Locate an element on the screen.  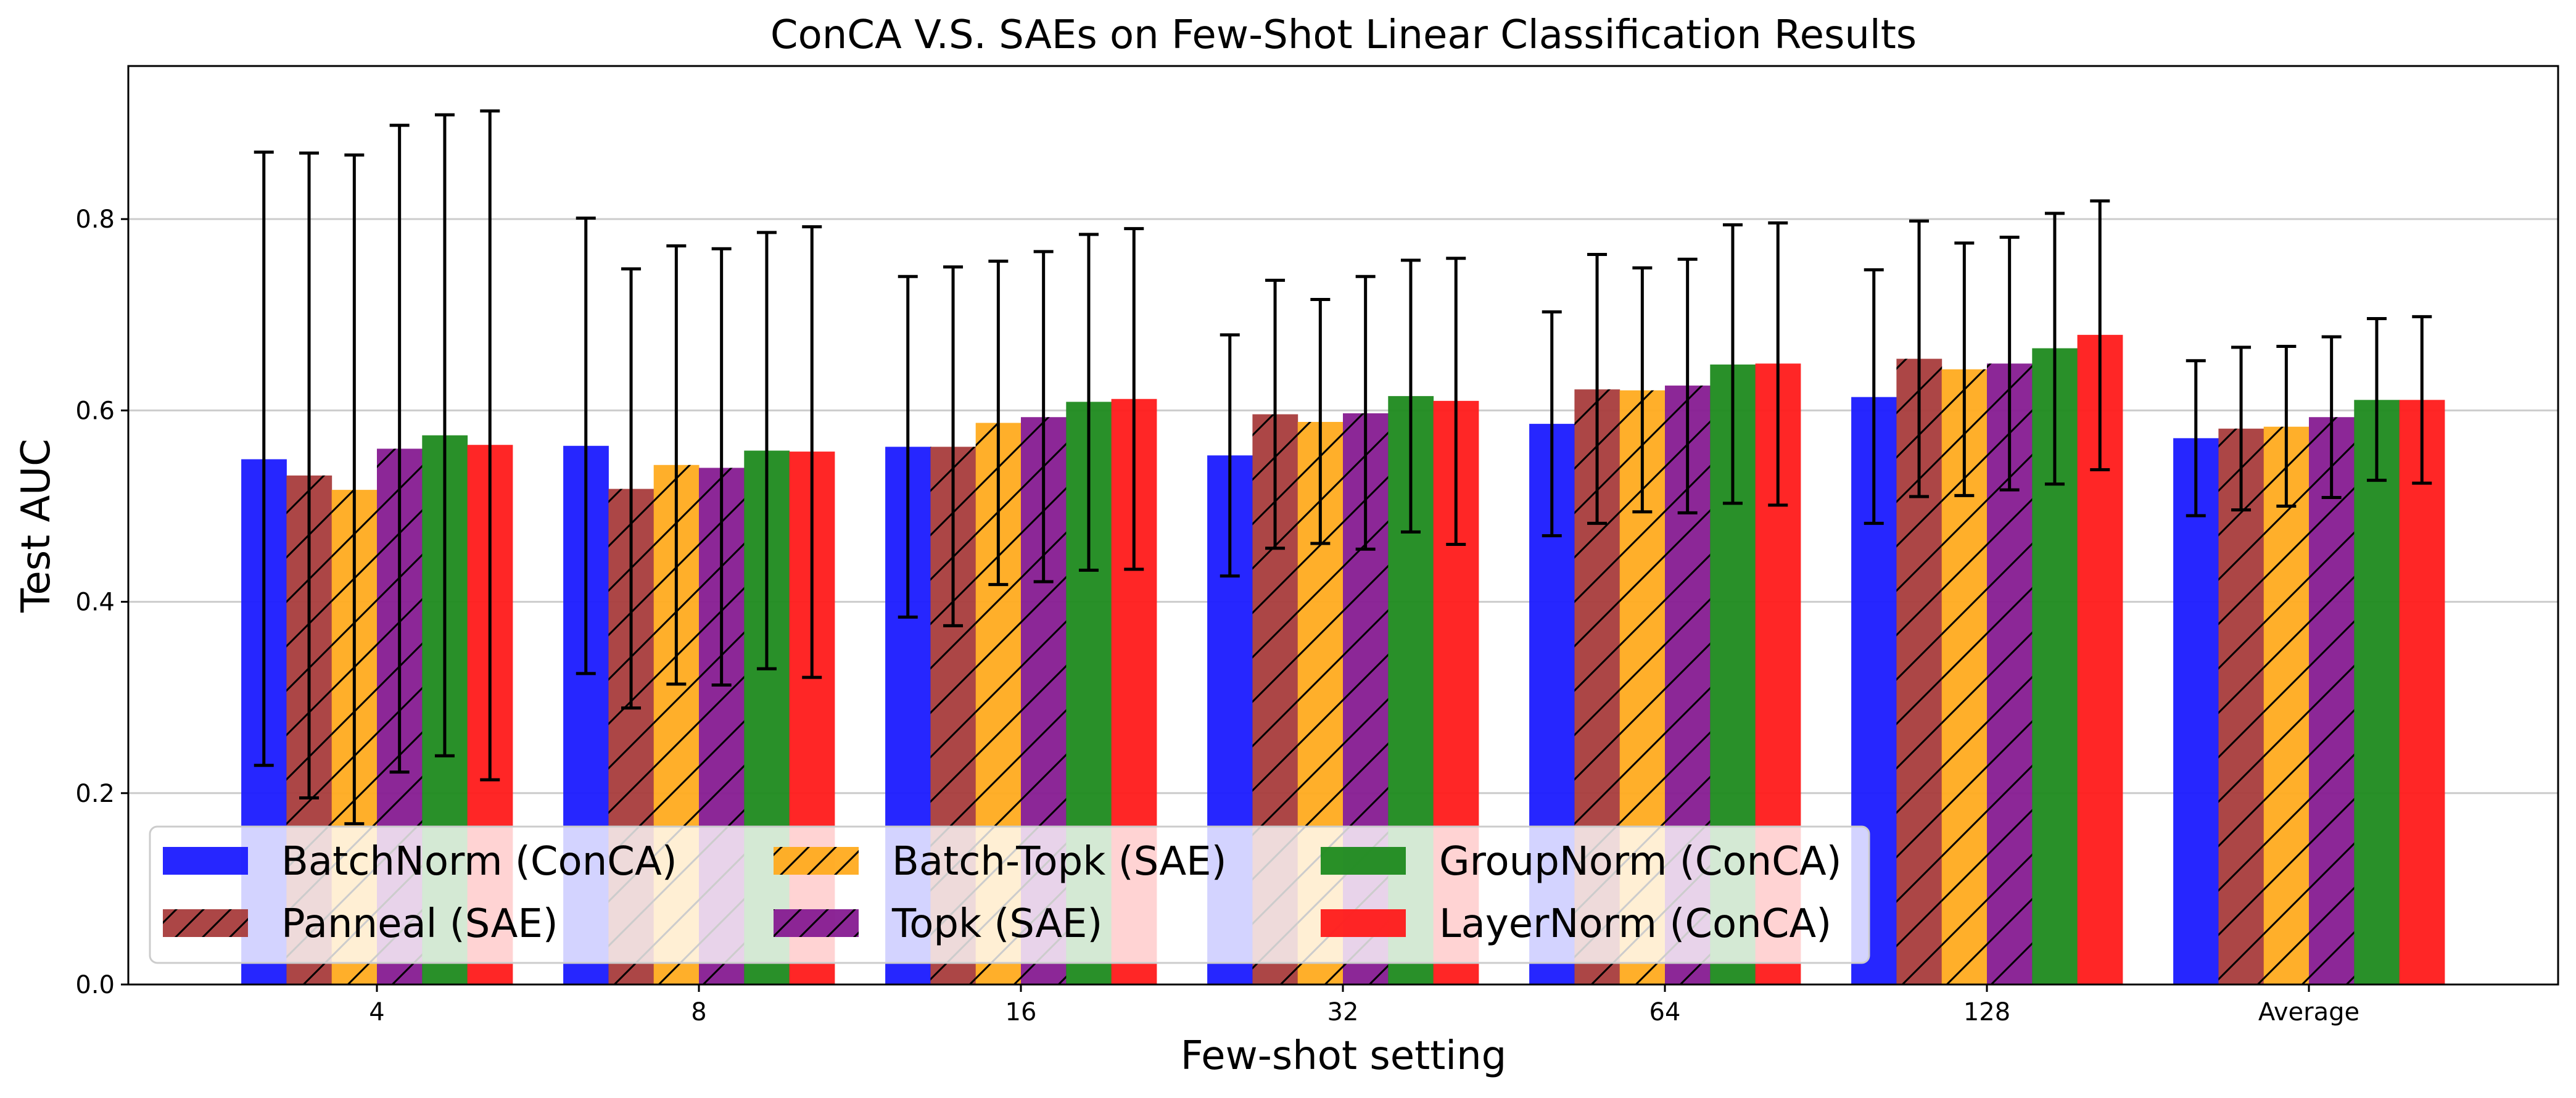
legend-item-groupnorm-conca: GroupNorm (ConCA) is located at coordinates (1582, 862).